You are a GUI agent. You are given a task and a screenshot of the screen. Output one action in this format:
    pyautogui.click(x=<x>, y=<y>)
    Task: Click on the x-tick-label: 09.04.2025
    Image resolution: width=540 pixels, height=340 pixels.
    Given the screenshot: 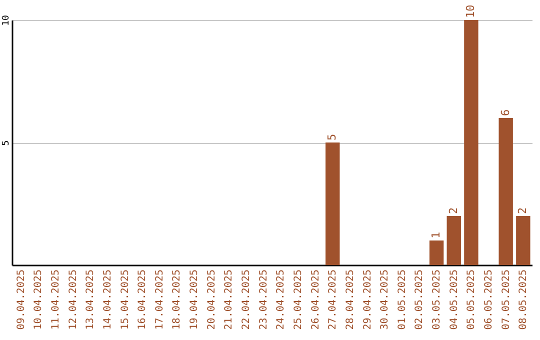 What is the action you would take?
    pyautogui.click(x=21, y=300)
    